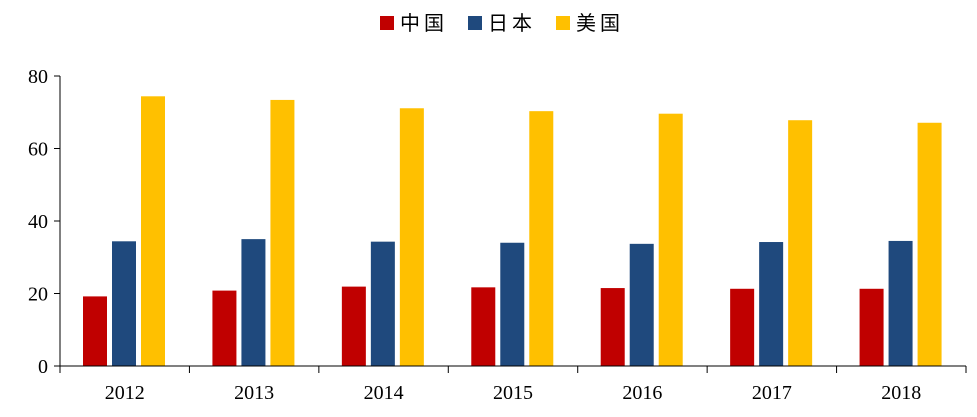 Image resolution: width=977 pixels, height=417 pixels. What do you see at coordinates (483, 326) in the screenshot?
I see `bar-中国-2015` at bounding box center [483, 326].